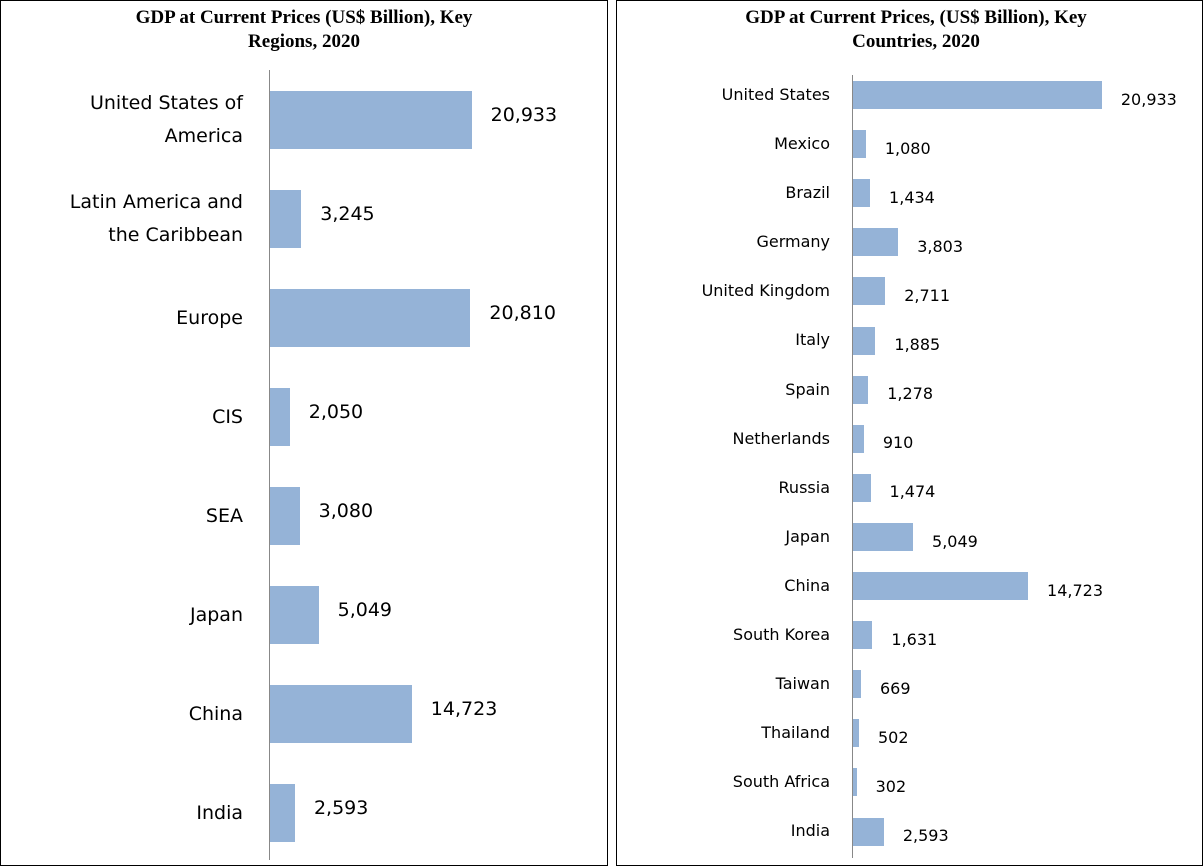 The image size is (1203, 868). Describe the element at coordinates (940, 246) in the screenshot. I see `value-label: 3,803` at that location.